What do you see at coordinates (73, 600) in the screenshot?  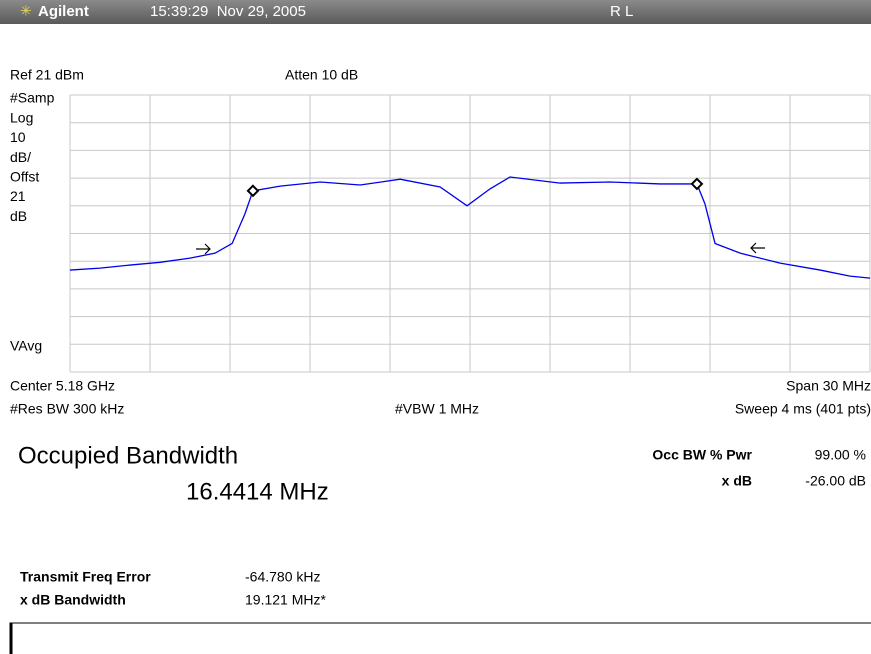 I see `xdb-bw-label: x dB Bandwidth` at bounding box center [73, 600].